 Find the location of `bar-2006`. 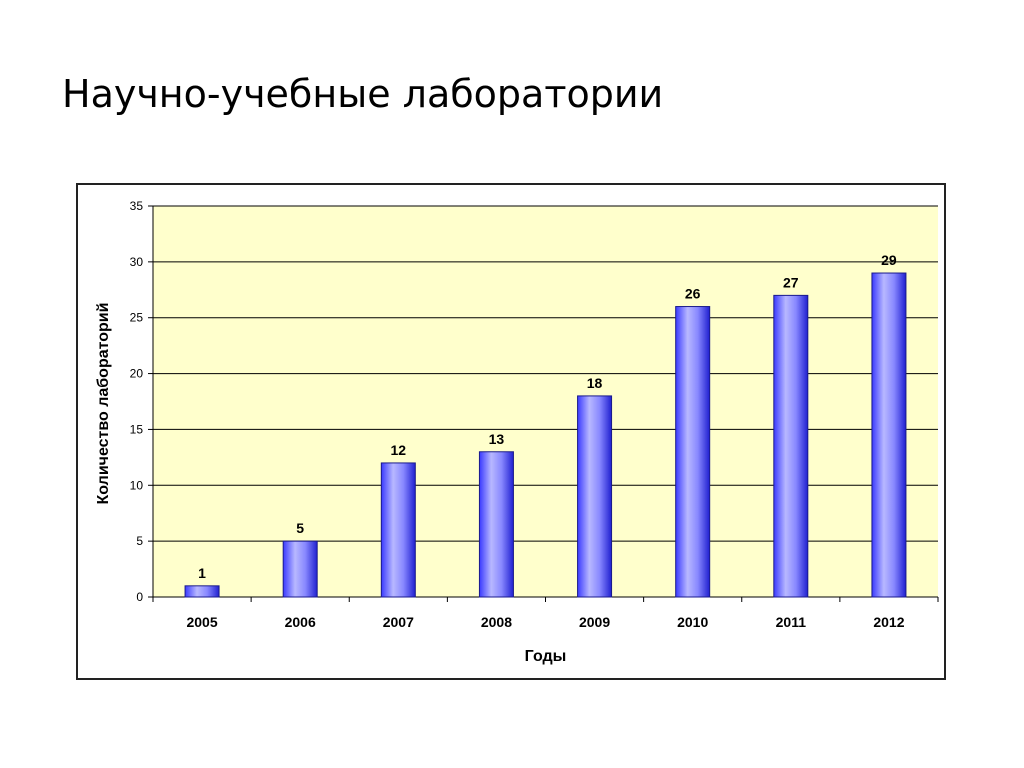

bar-2006 is located at coordinates (300, 569).